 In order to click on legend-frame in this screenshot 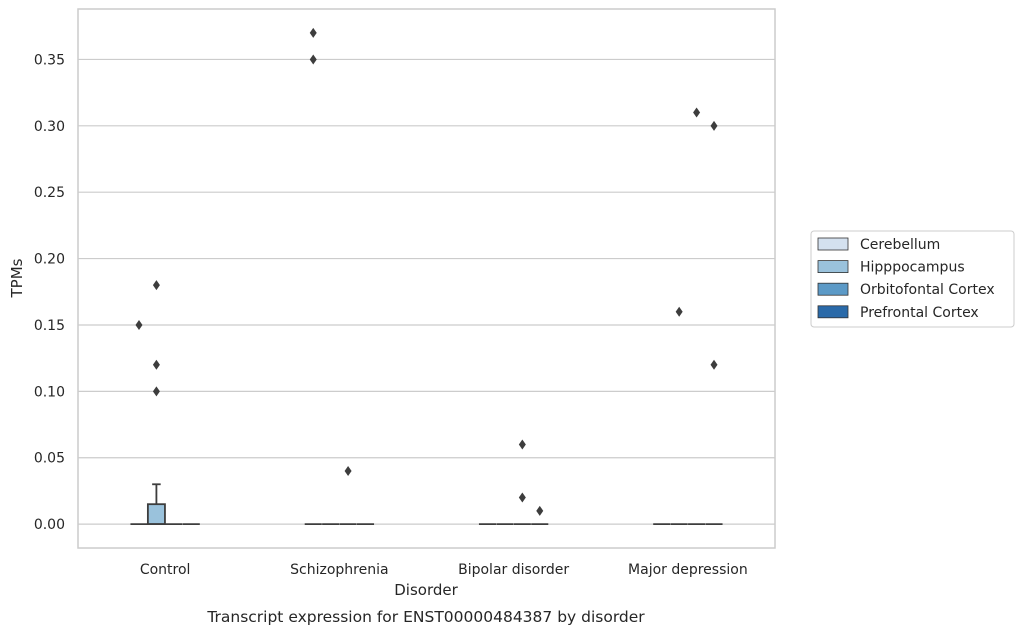, I will do `click(912, 279)`.